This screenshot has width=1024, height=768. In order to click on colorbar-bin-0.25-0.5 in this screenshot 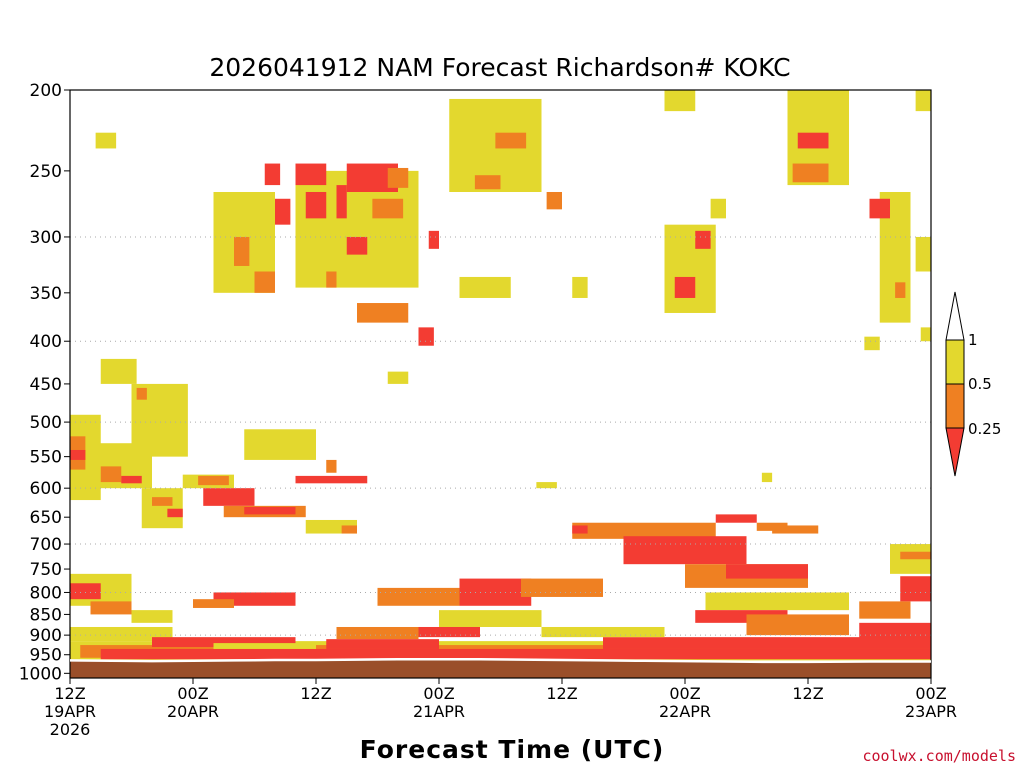, I will do `click(955, 406)`.